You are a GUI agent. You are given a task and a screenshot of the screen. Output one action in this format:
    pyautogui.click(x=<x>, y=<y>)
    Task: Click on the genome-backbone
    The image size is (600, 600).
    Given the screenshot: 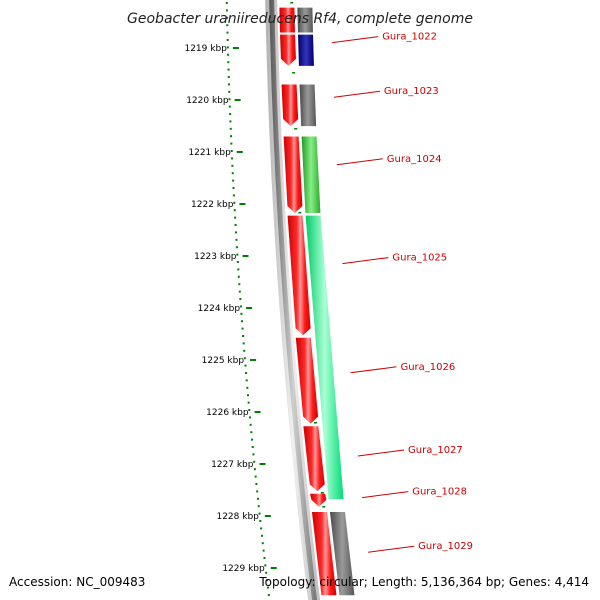 What is the action you would take?
    pyautogui.click(x=293, y=300)
    